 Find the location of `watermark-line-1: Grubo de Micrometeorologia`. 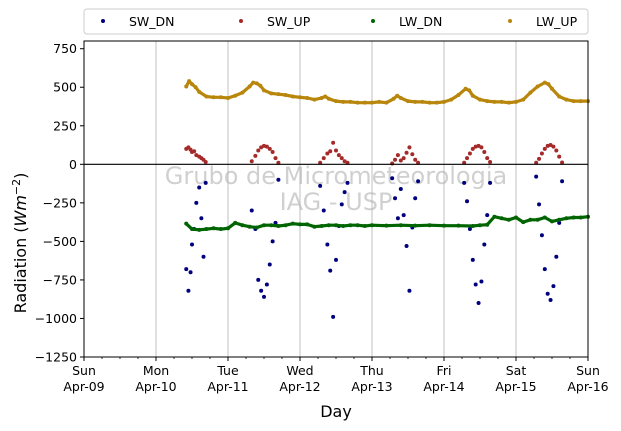

watermark-line-1: Grubo de Micrometeorologia is located at coordinates (336, 176).